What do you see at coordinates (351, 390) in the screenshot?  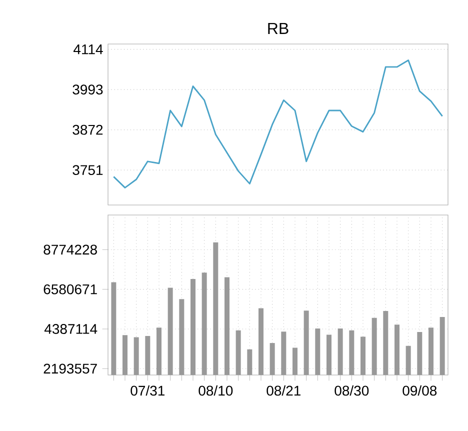 I see `x-tick-label: 08/30` at bounding box center [351, 390].